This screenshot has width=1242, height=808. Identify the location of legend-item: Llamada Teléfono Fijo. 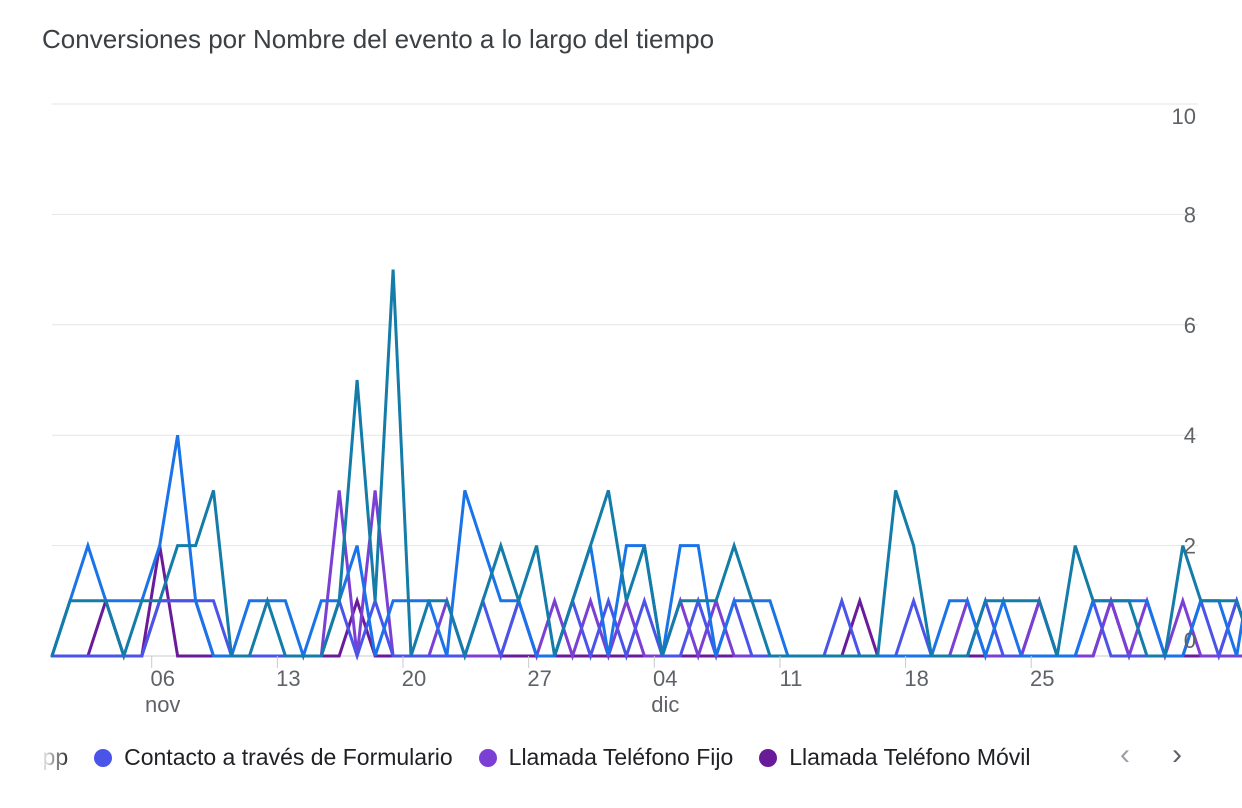
(606, 757).